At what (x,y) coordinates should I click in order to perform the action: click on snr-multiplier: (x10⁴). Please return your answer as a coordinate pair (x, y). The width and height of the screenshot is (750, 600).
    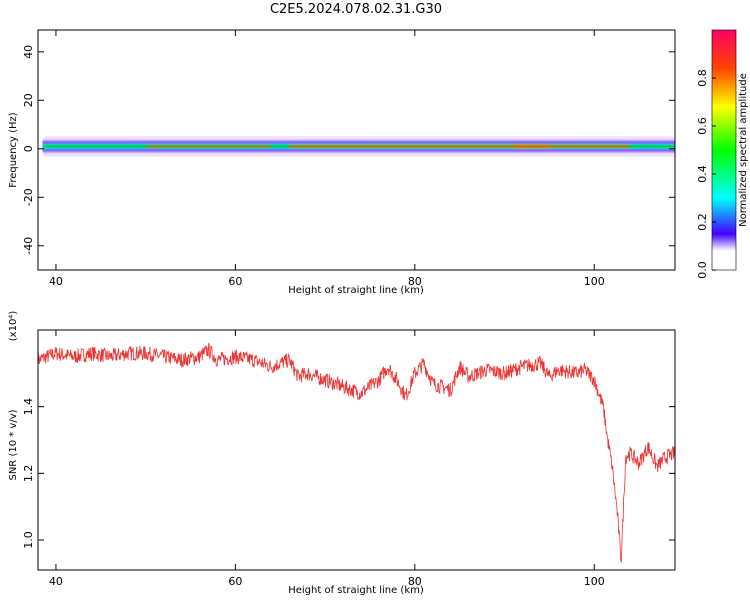
    Looking at the image, I should click on (13, 326).